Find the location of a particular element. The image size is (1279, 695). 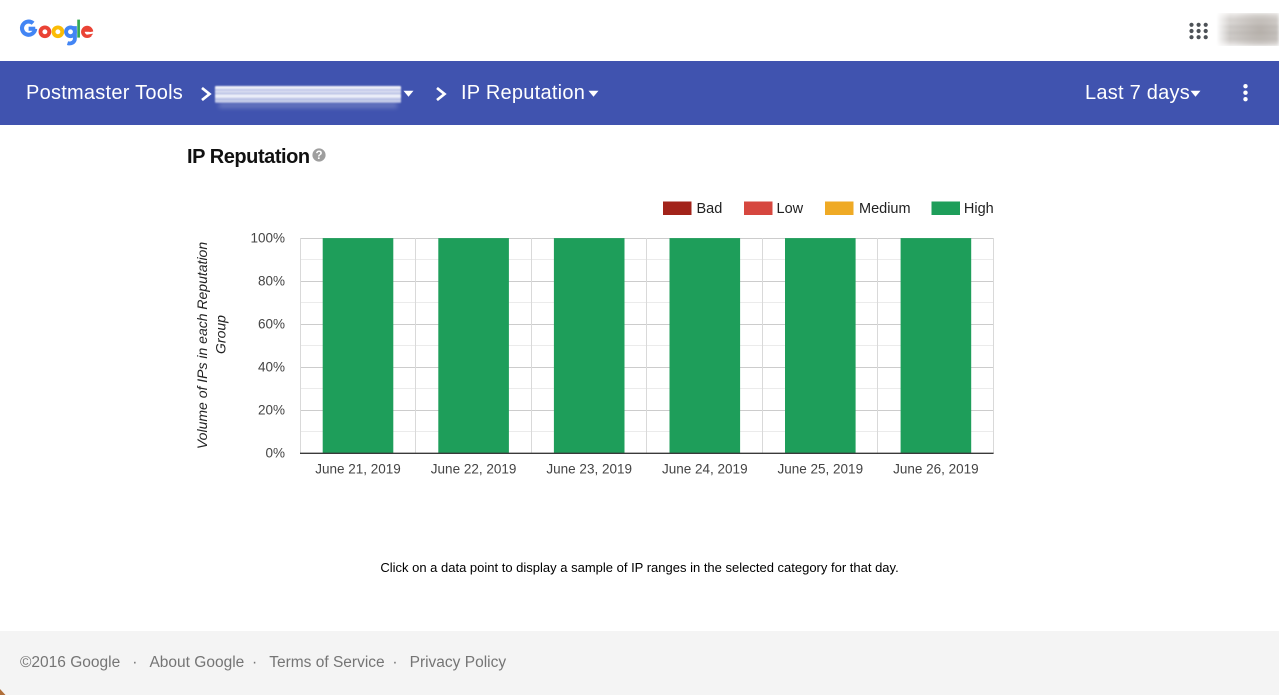

svg-text: Bad is located at coordinates (710, 209).